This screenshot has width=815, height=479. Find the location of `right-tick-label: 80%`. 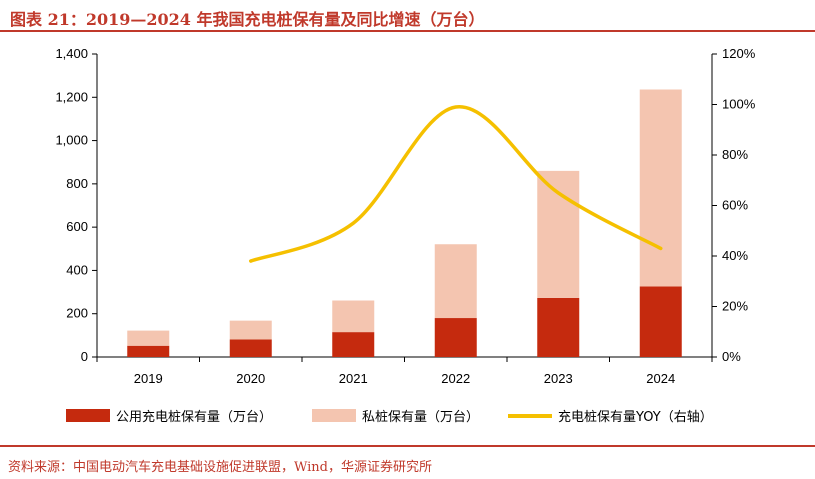

right-tick-label: 80% is located at coordinates (735, 154).